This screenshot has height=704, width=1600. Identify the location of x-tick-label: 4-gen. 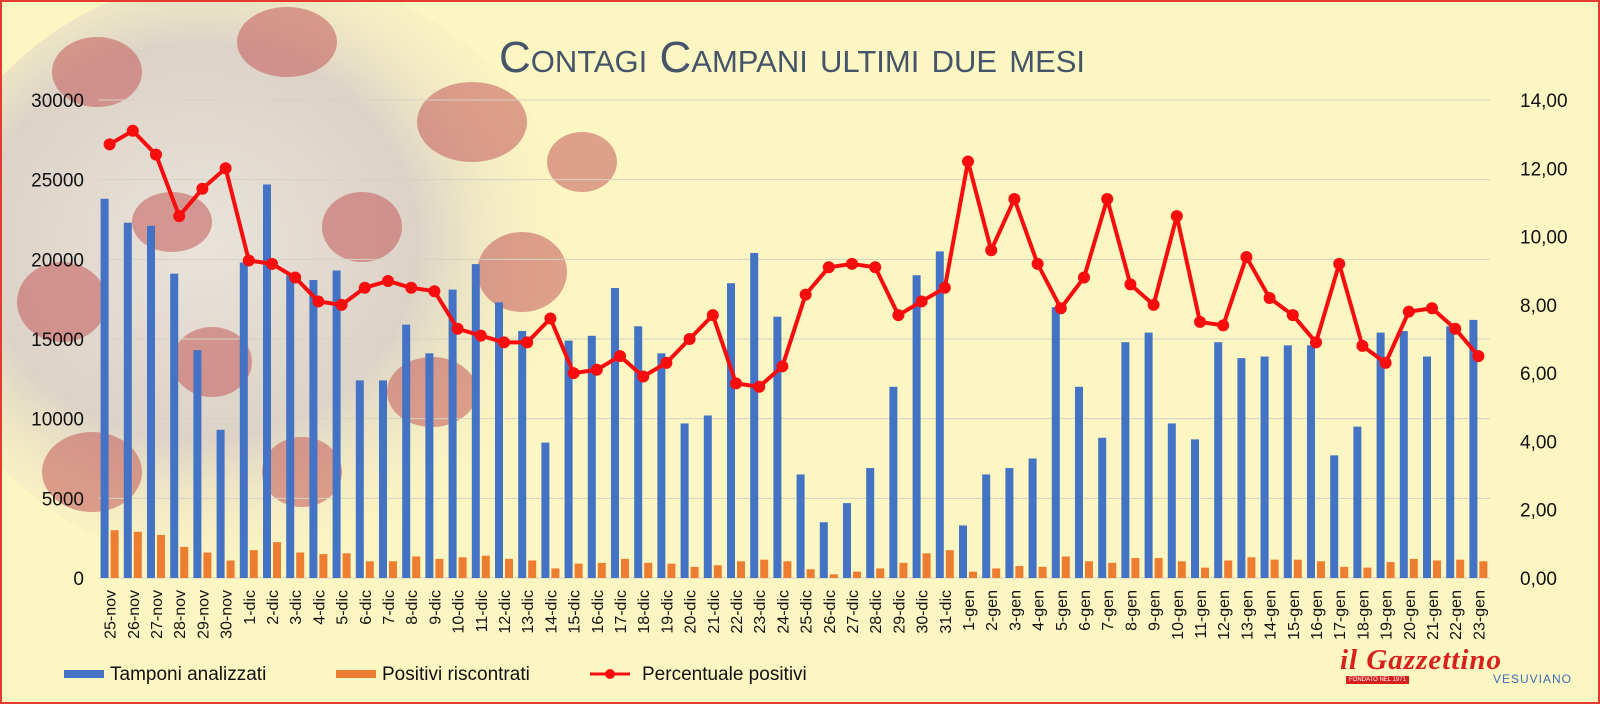
(1039, 610).